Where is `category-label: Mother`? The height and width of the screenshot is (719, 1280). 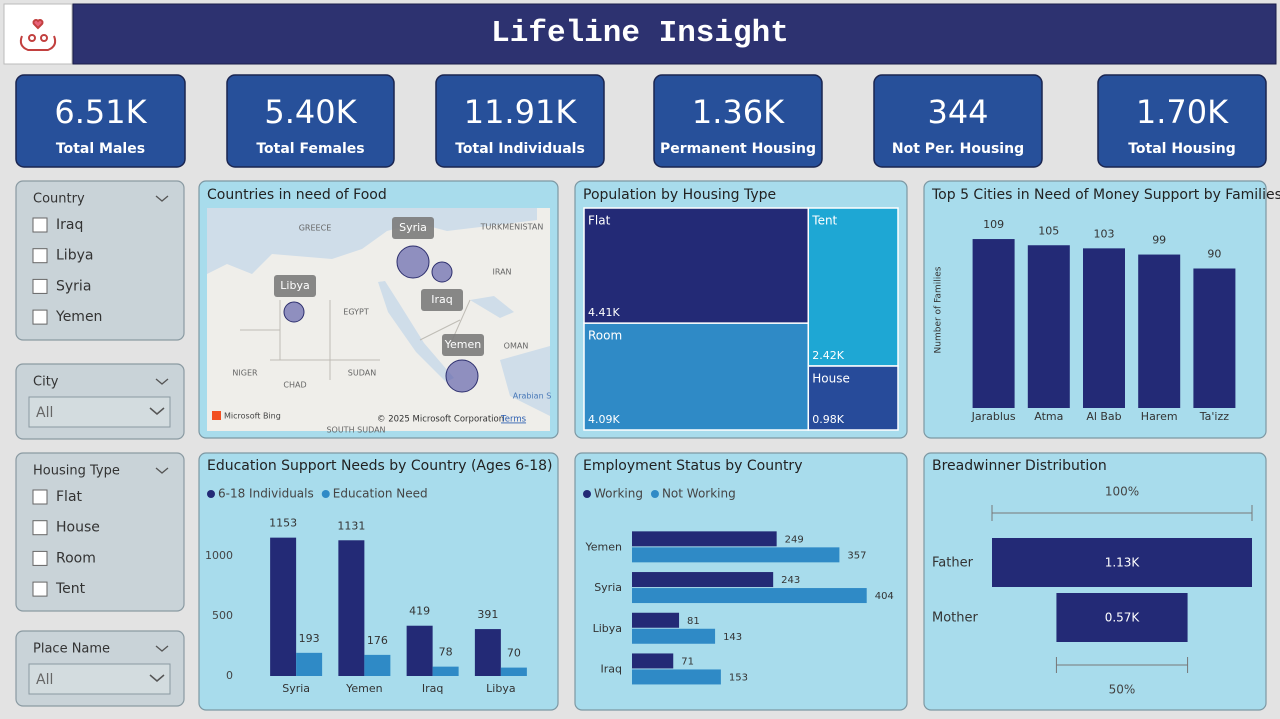
category-label: Mother is located at coordinates (955, 618).